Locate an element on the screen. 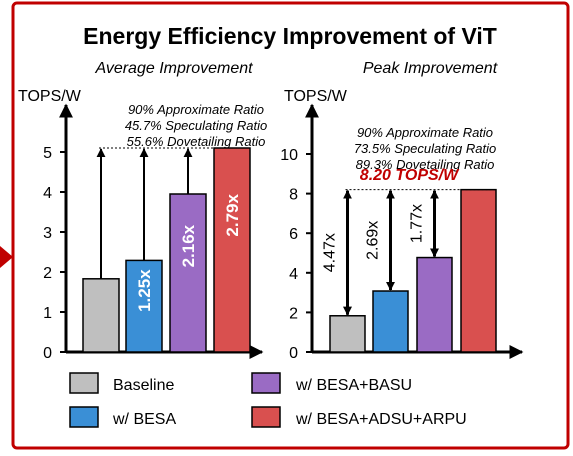 The height and width of the screenshot is (456, 573). left-y-tick-label: 3 is located at coordinates (47, 233).